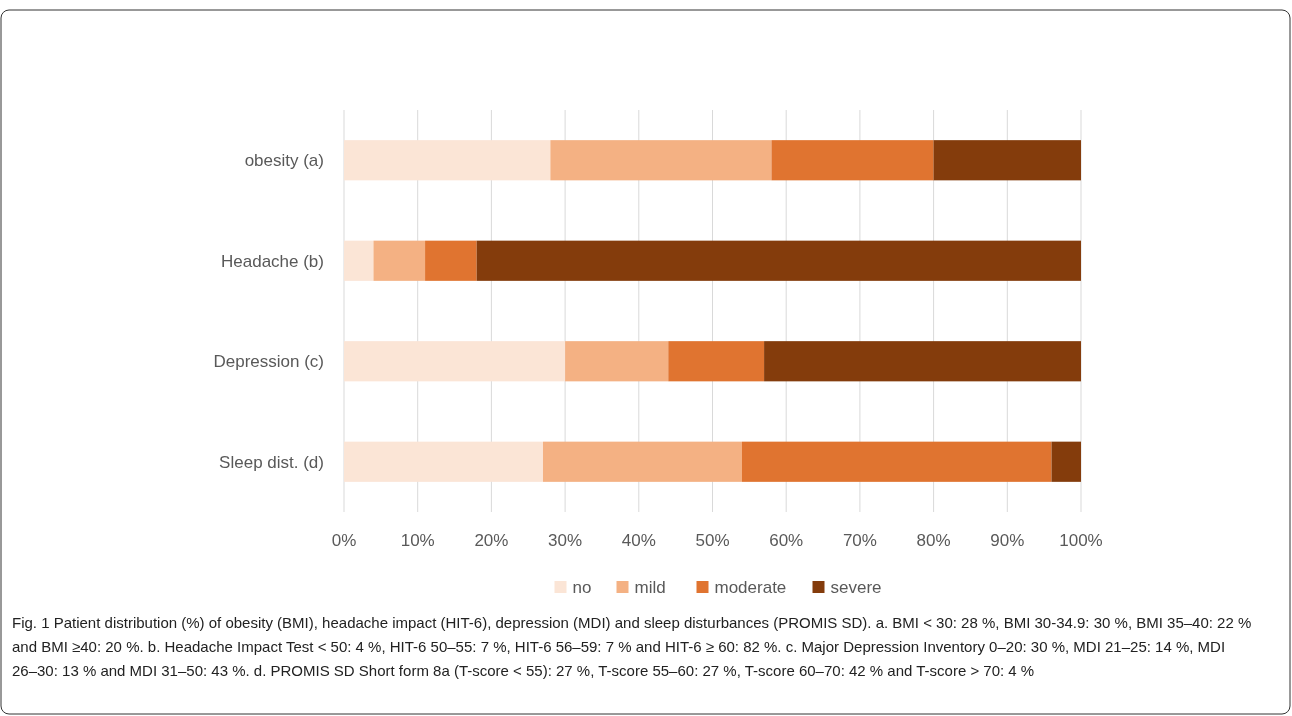 This screenshot has height=716, width=1292. Describe the element at coordinates (344, 540) in the screenshot. I see `x-tick-label: 0%` at that location.